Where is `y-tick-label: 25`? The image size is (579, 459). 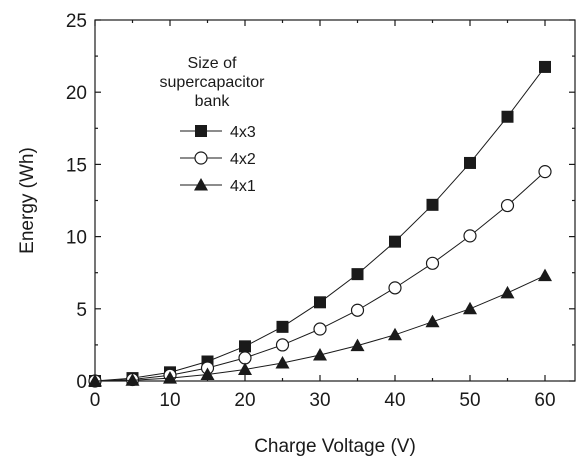
y-tick-label: 25 is located at coordinates (76, 21).